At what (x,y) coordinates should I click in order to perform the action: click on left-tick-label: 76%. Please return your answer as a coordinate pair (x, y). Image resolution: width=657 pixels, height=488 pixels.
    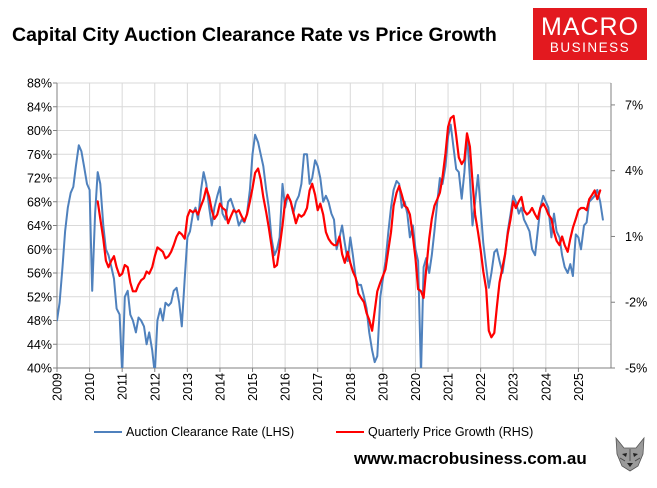
    Looking at the image, I should click on (39, 155).